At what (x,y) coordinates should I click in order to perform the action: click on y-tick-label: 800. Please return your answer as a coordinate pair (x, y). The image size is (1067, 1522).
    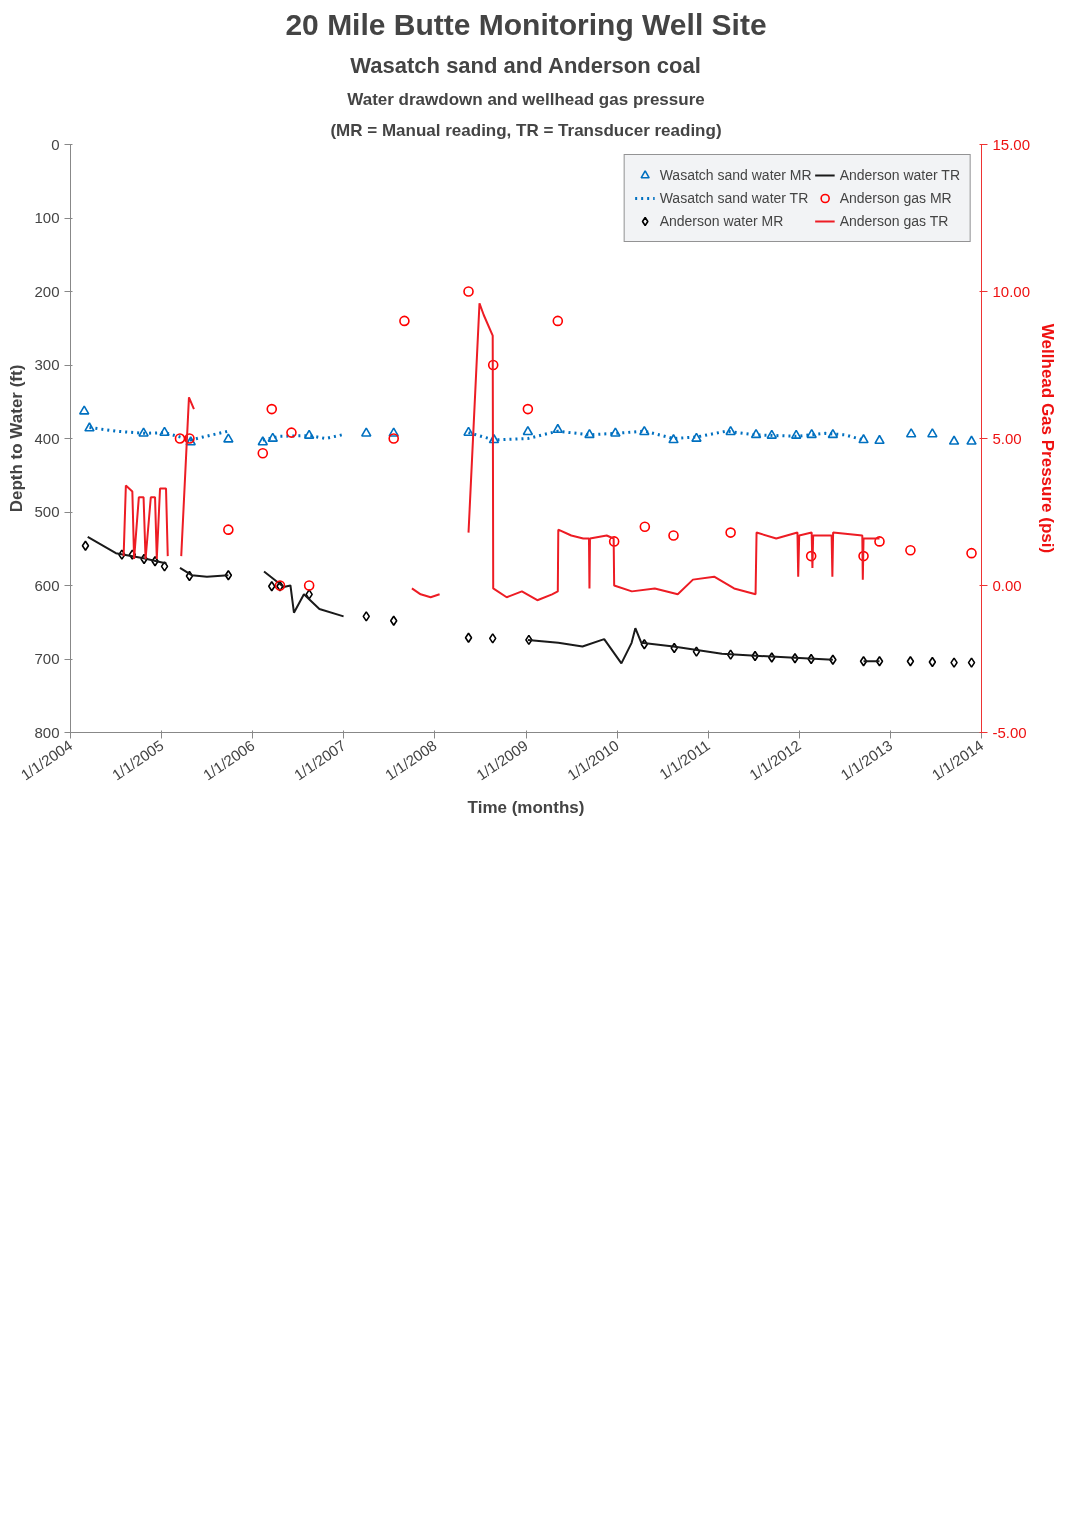
    Looking at the image, I should click on (47, 732).